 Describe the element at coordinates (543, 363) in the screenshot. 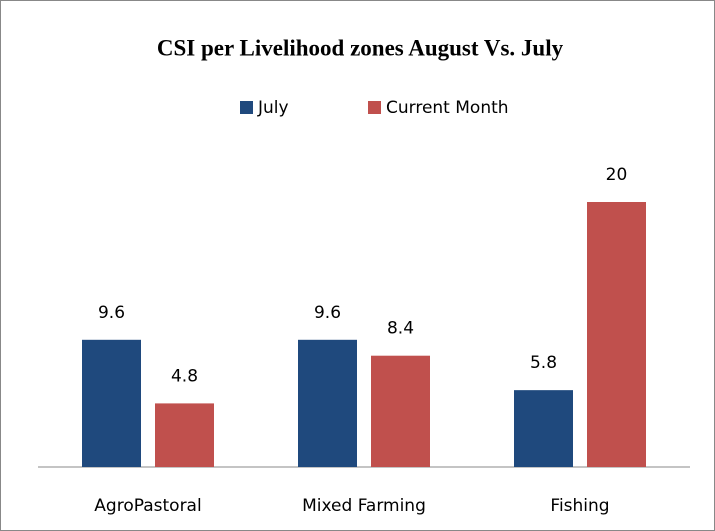

I see `data-label: 5.8` at that location.